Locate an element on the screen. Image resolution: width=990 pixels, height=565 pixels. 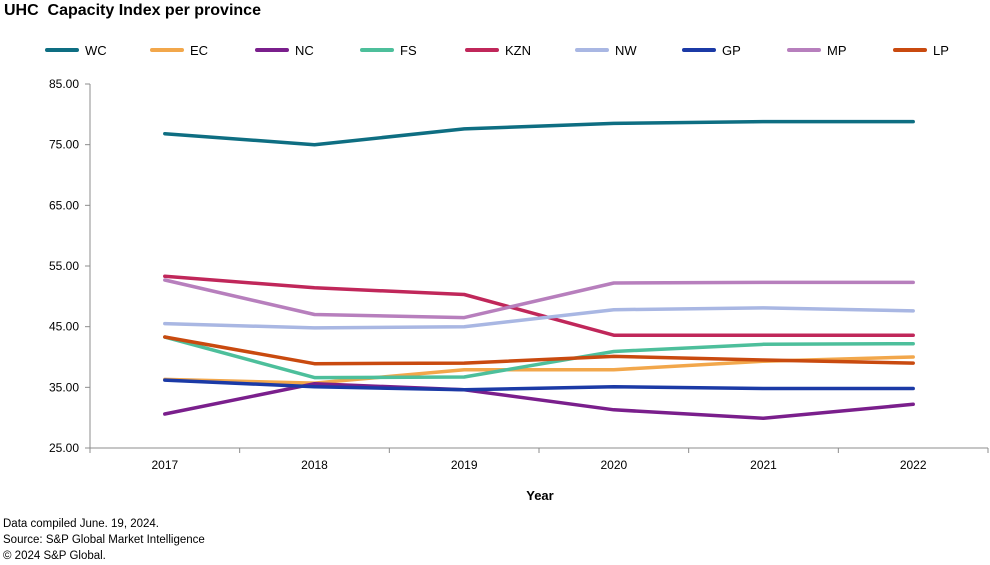
legend-item-ec: EC is located at coordinates (179, 50).